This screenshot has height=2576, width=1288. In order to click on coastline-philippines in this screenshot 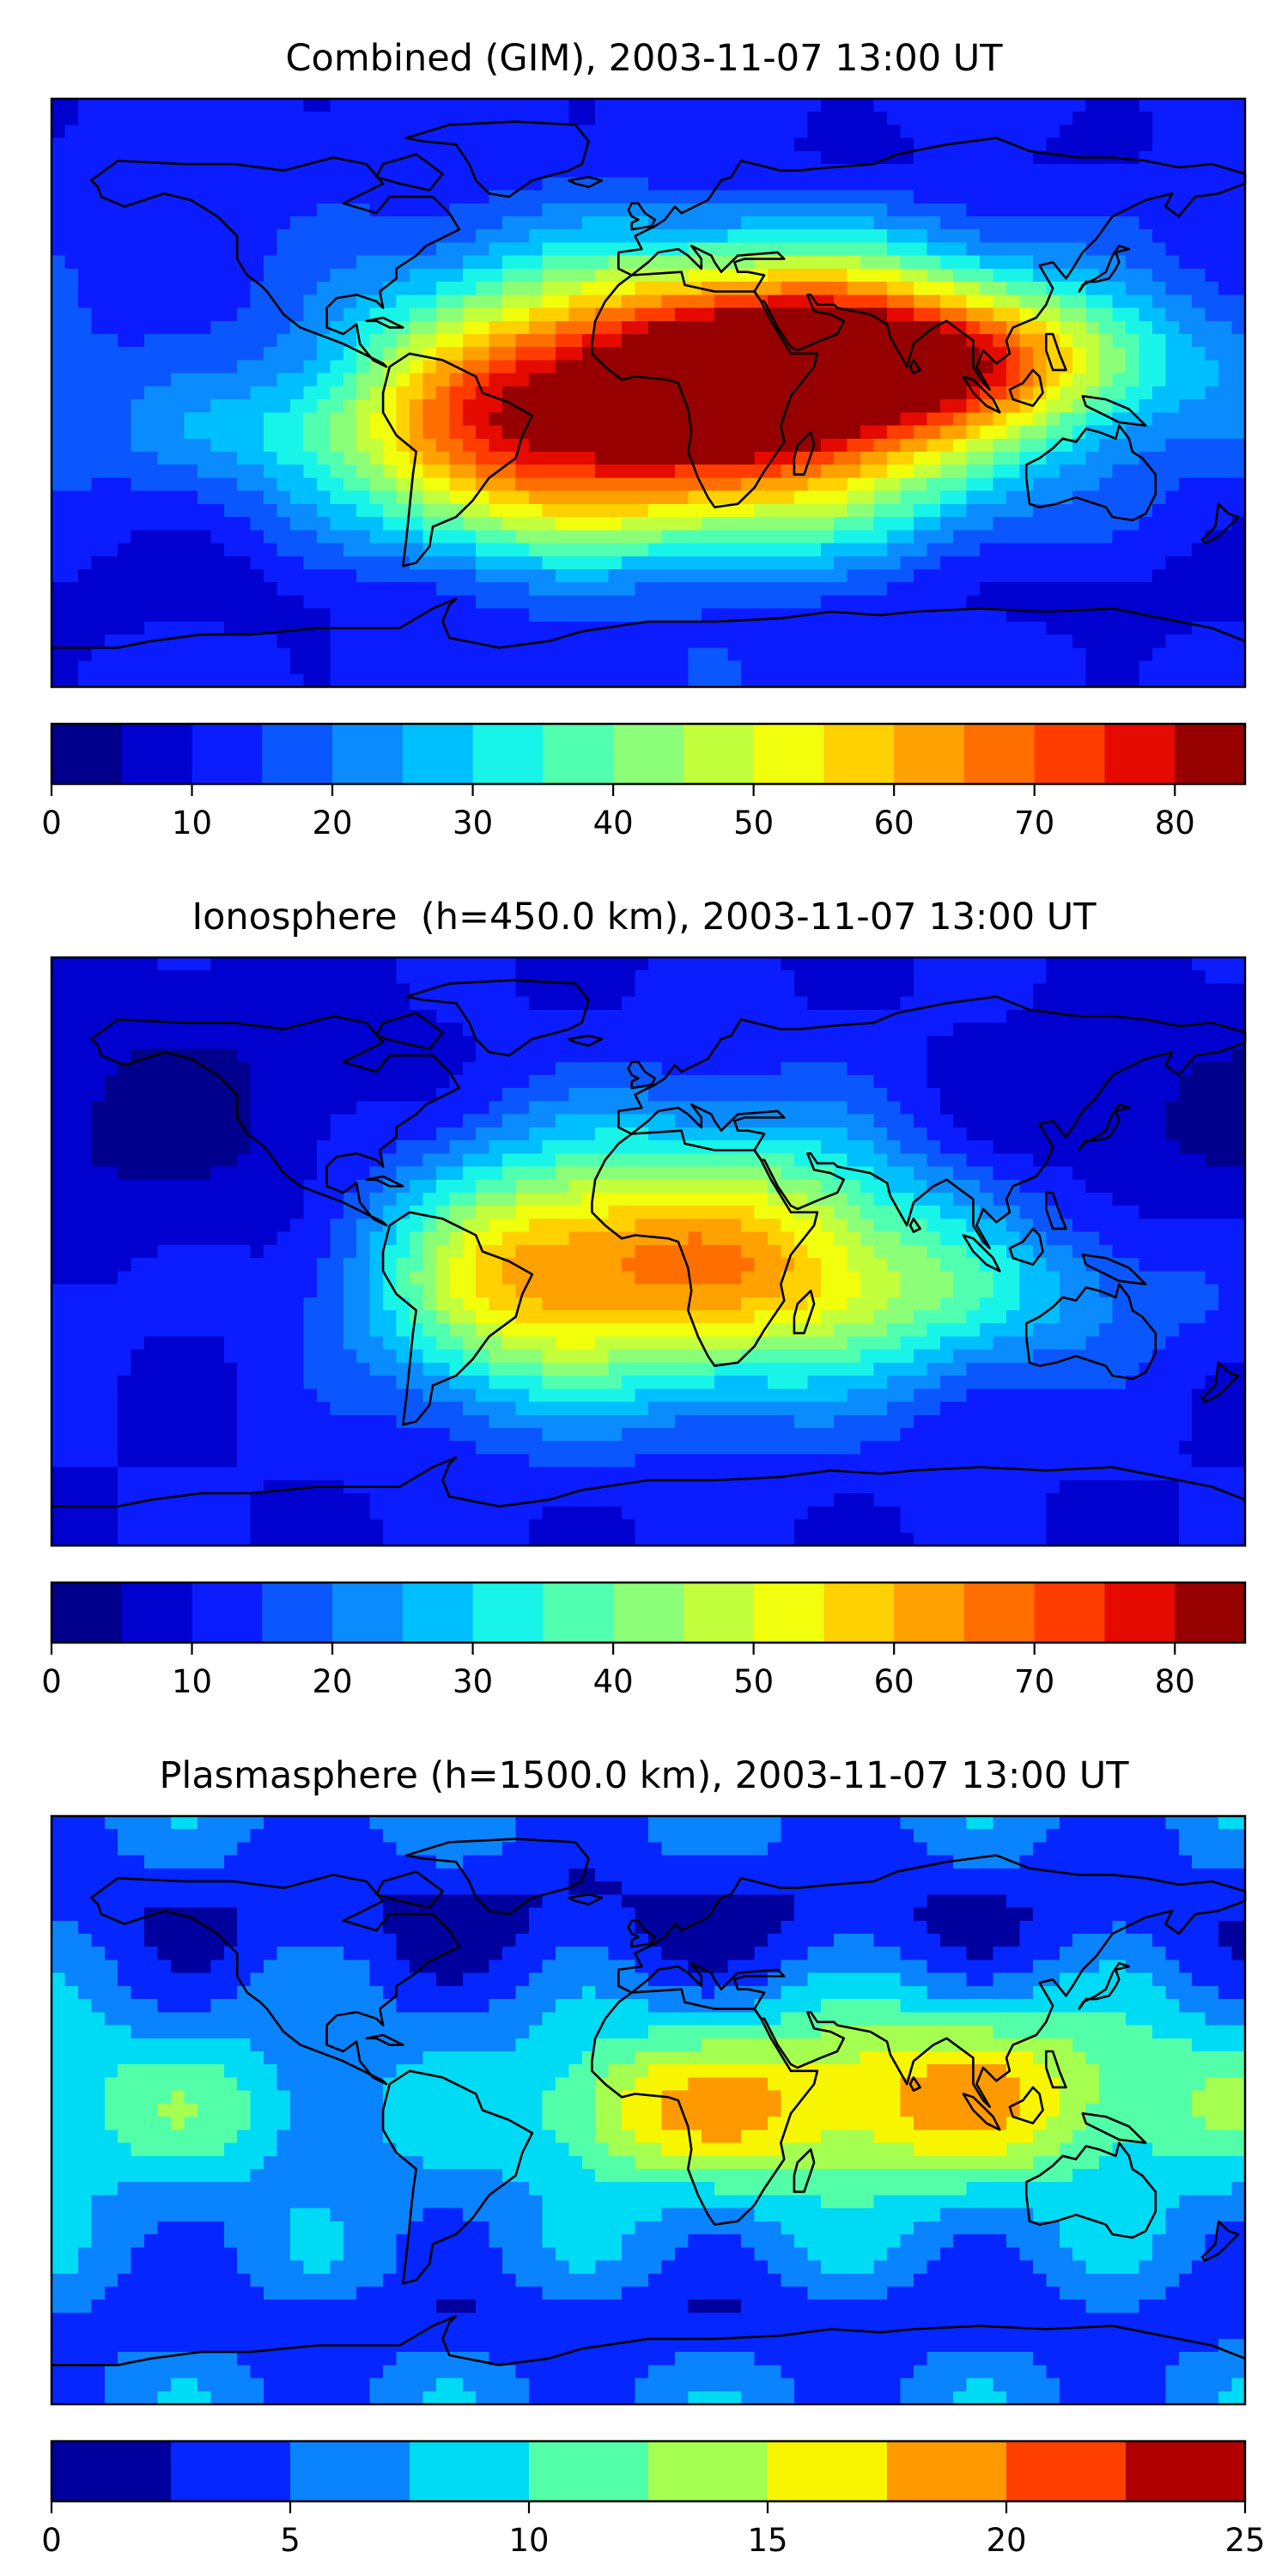, I will do `click(1056, 352)`.